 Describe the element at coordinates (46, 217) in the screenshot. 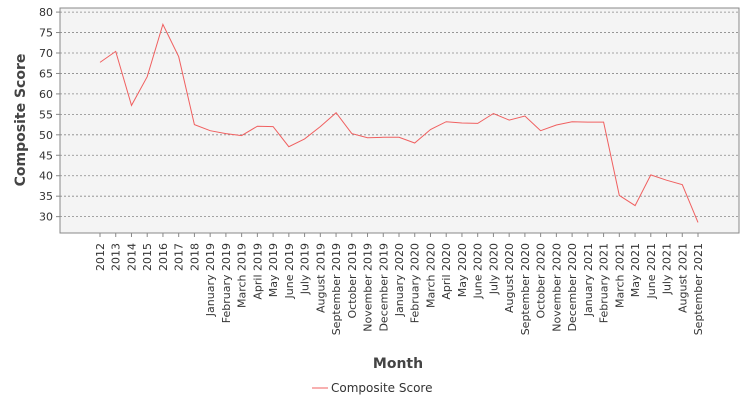

I see `y-tick-label: 30` at that location.